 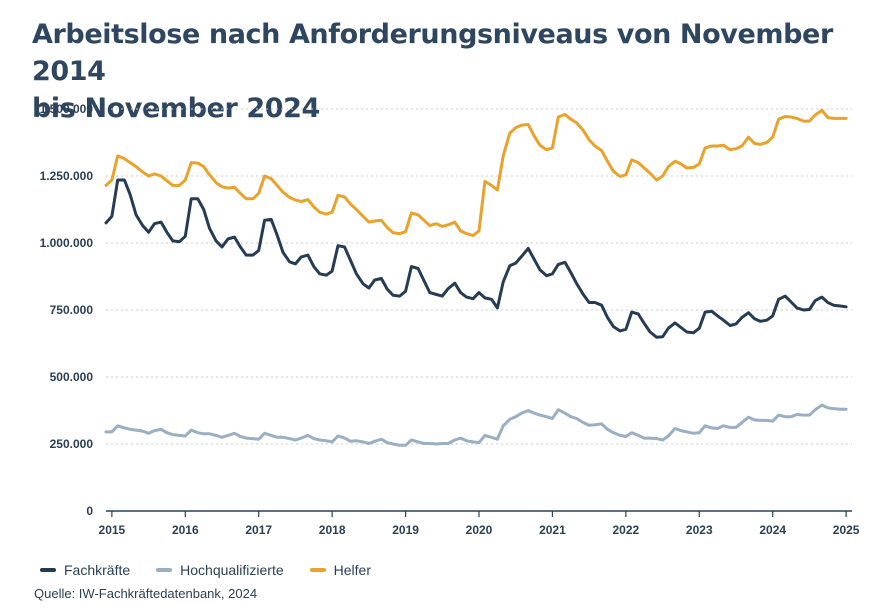 I want to click on x-tick-label: 2021, so click(x=552, y=530).